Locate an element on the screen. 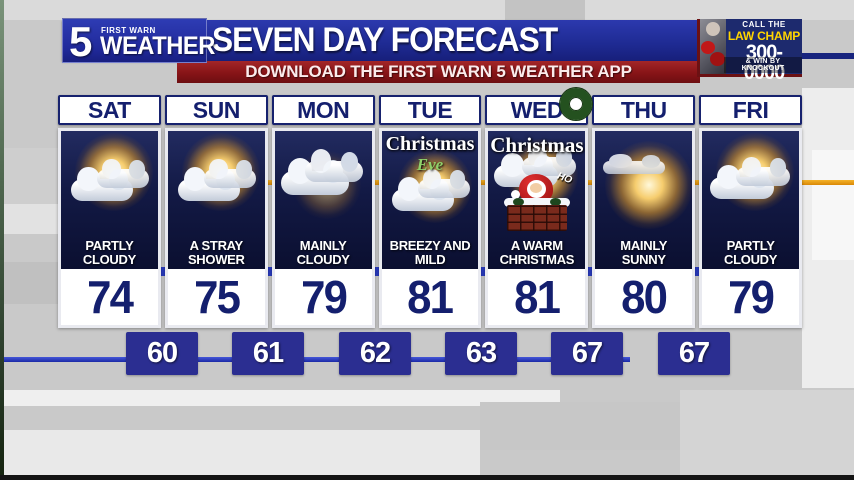 This screenshot has height=480, width=854. day-label-box: WED is located at coordinates (539, 106).